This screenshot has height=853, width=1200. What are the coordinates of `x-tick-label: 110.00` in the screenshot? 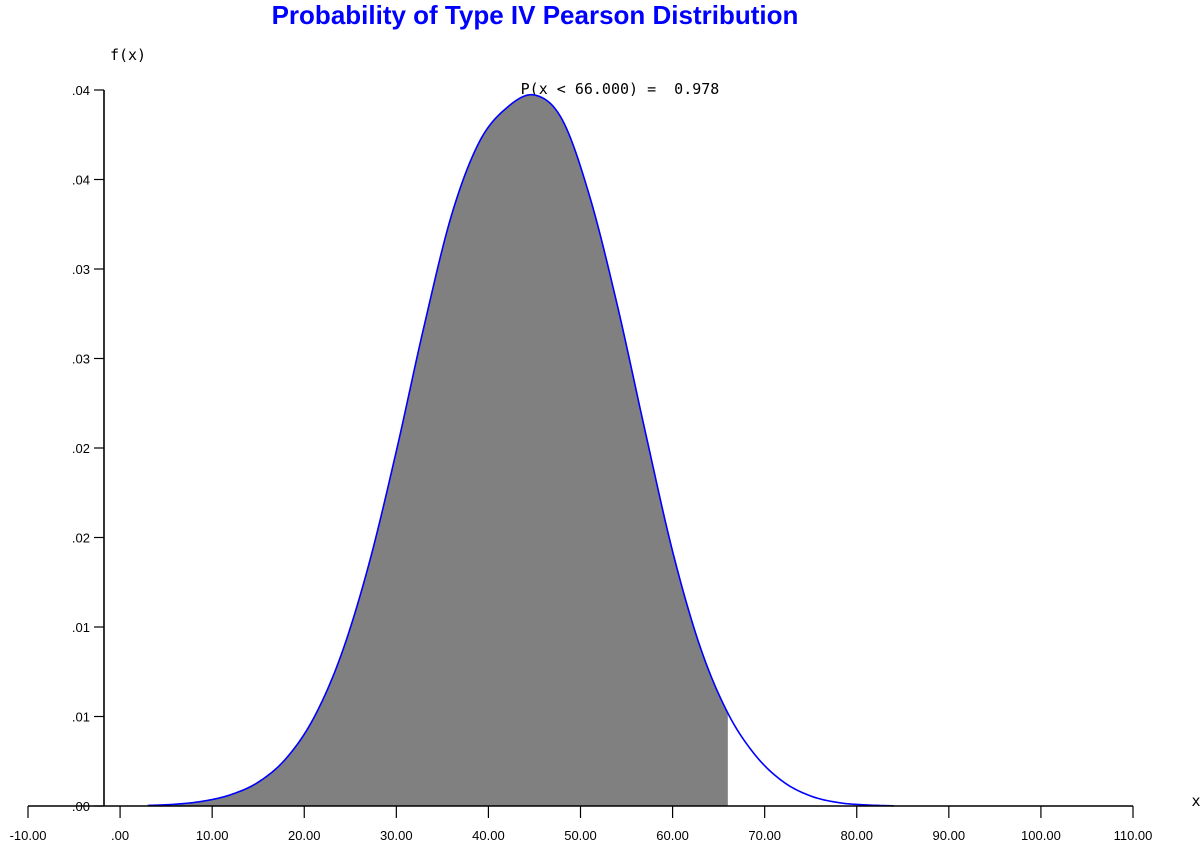 It's located at (1133, 835).